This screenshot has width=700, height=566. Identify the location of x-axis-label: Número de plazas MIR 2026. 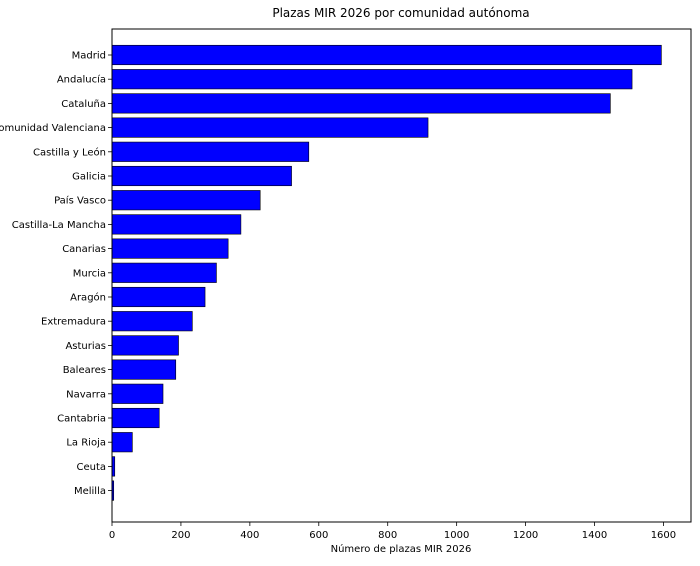
(401, 549).